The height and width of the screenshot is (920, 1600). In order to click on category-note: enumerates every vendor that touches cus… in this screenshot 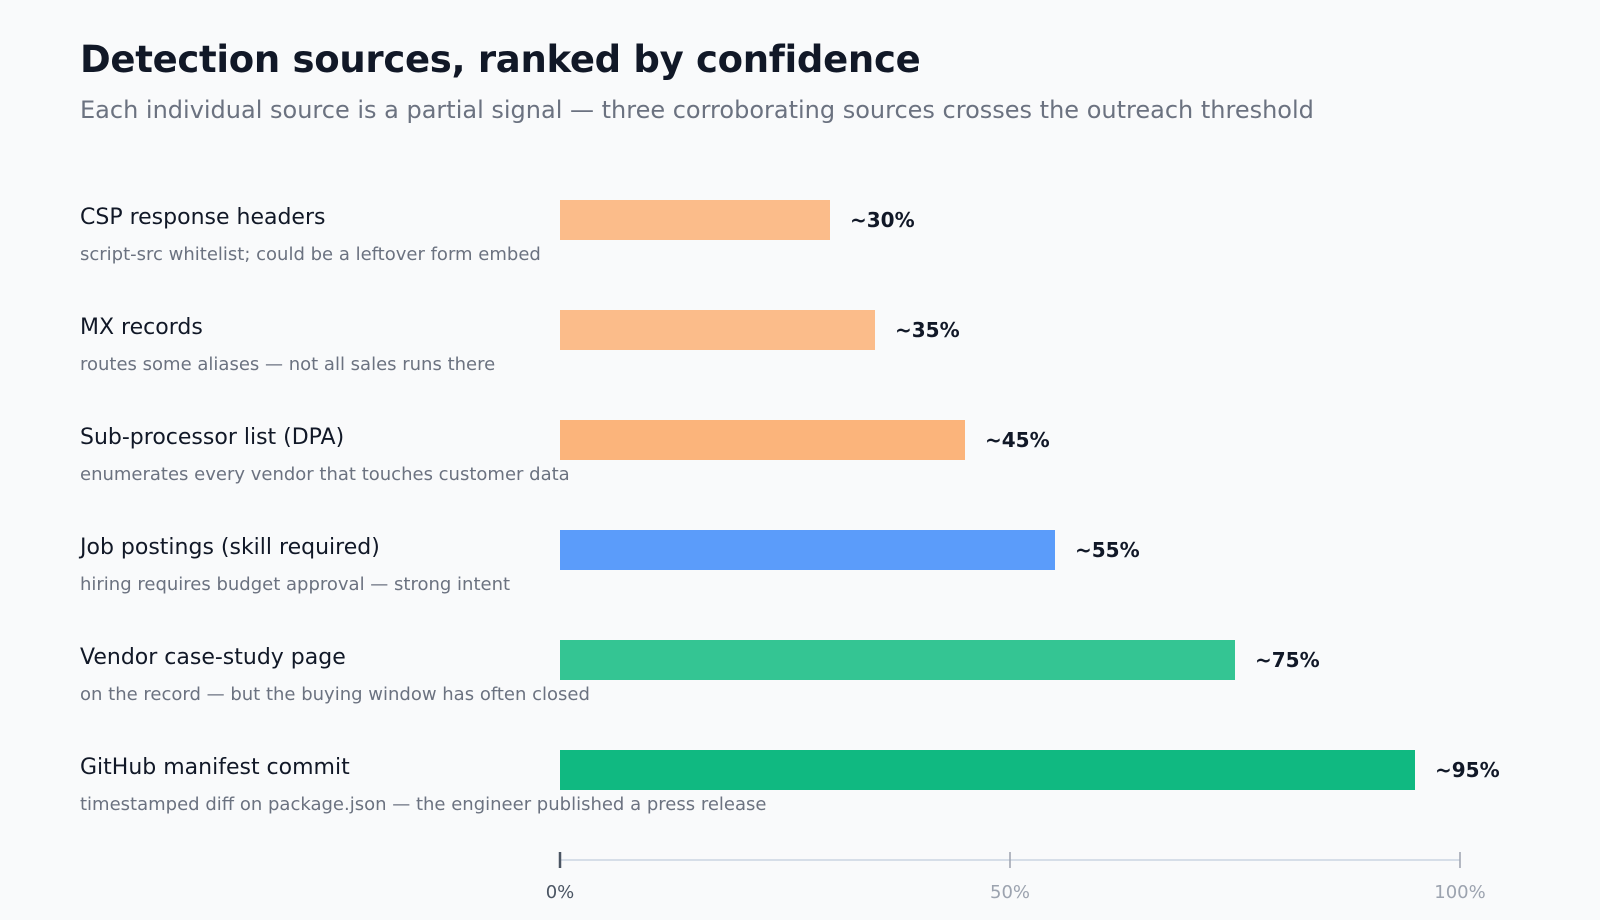, I will do `click(325, 474)`.